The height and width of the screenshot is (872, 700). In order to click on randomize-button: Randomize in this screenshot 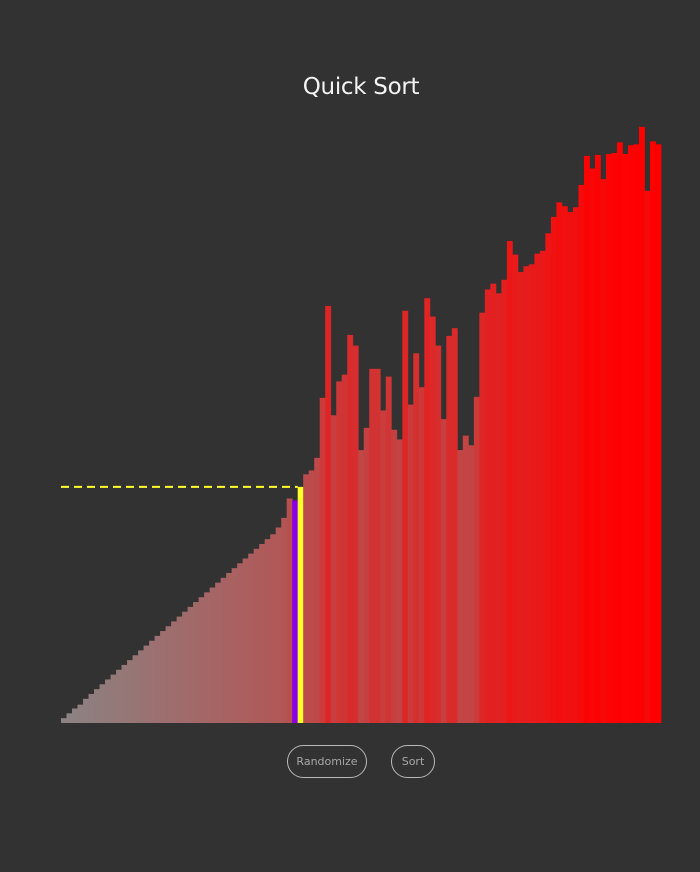, I will do `click(327, 761)`.